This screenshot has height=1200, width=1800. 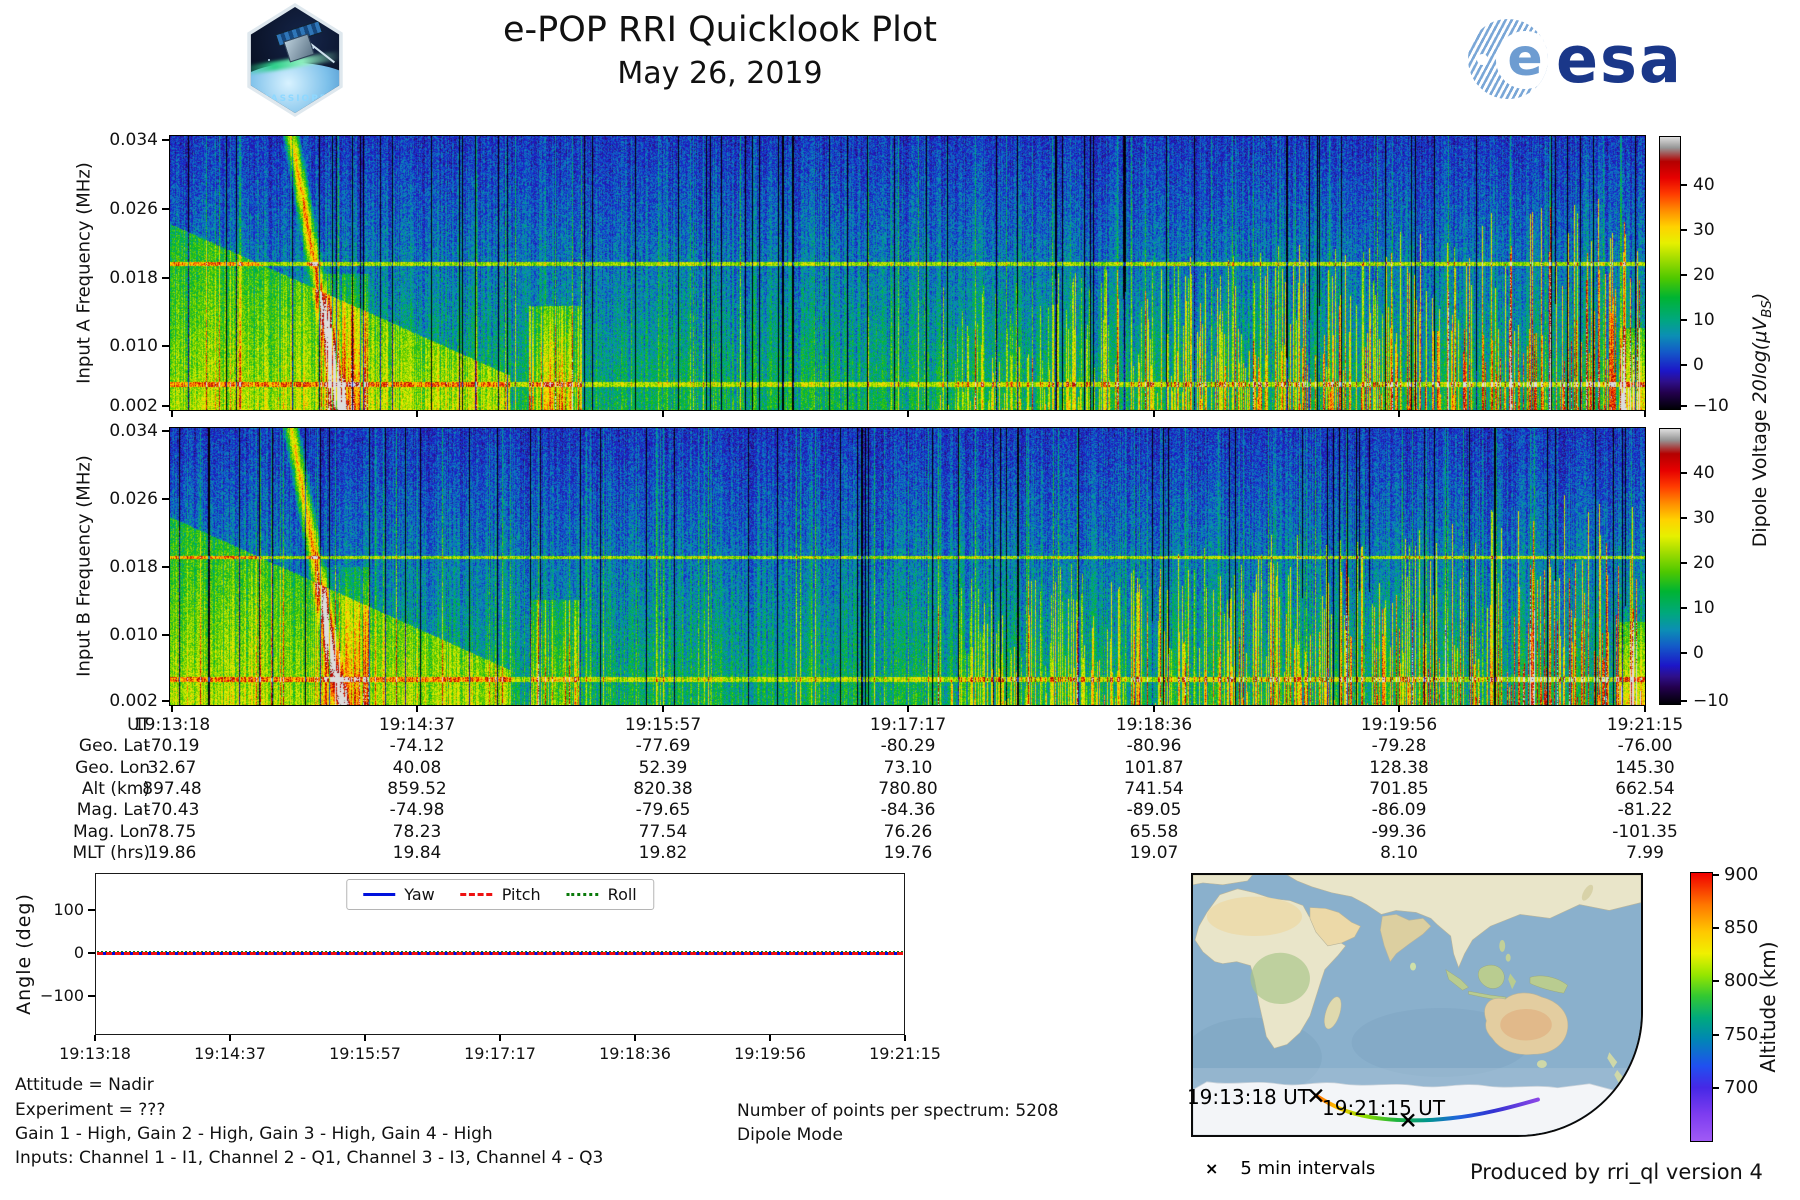 What do you see at coordinates (68, 909) in the screenshot?
I see `angle-ytick-label: 100` at bounding box center [68, 909].